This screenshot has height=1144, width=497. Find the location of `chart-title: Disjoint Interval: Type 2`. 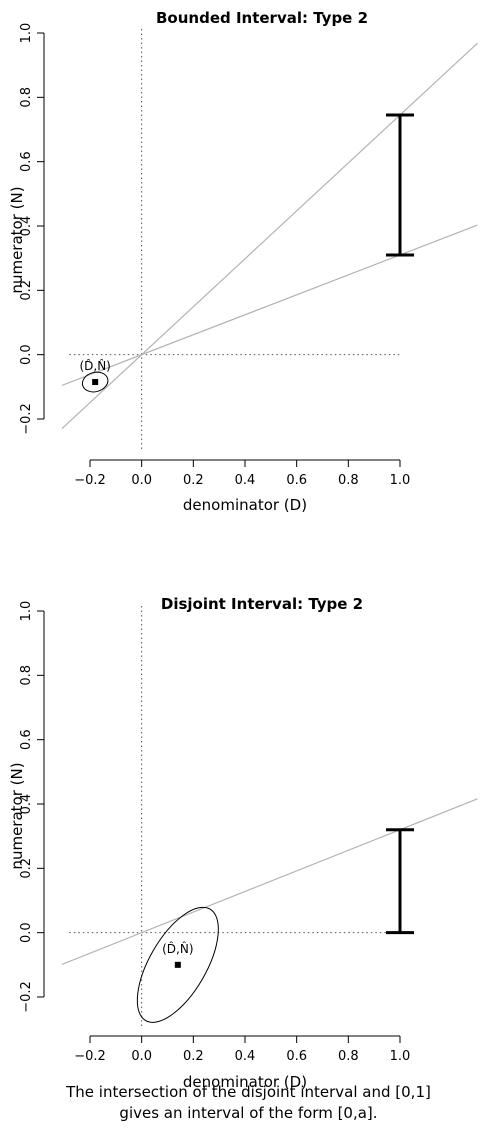

chart-title: Disjoint Interval: Type 2 is located at coordinates (262, 604).